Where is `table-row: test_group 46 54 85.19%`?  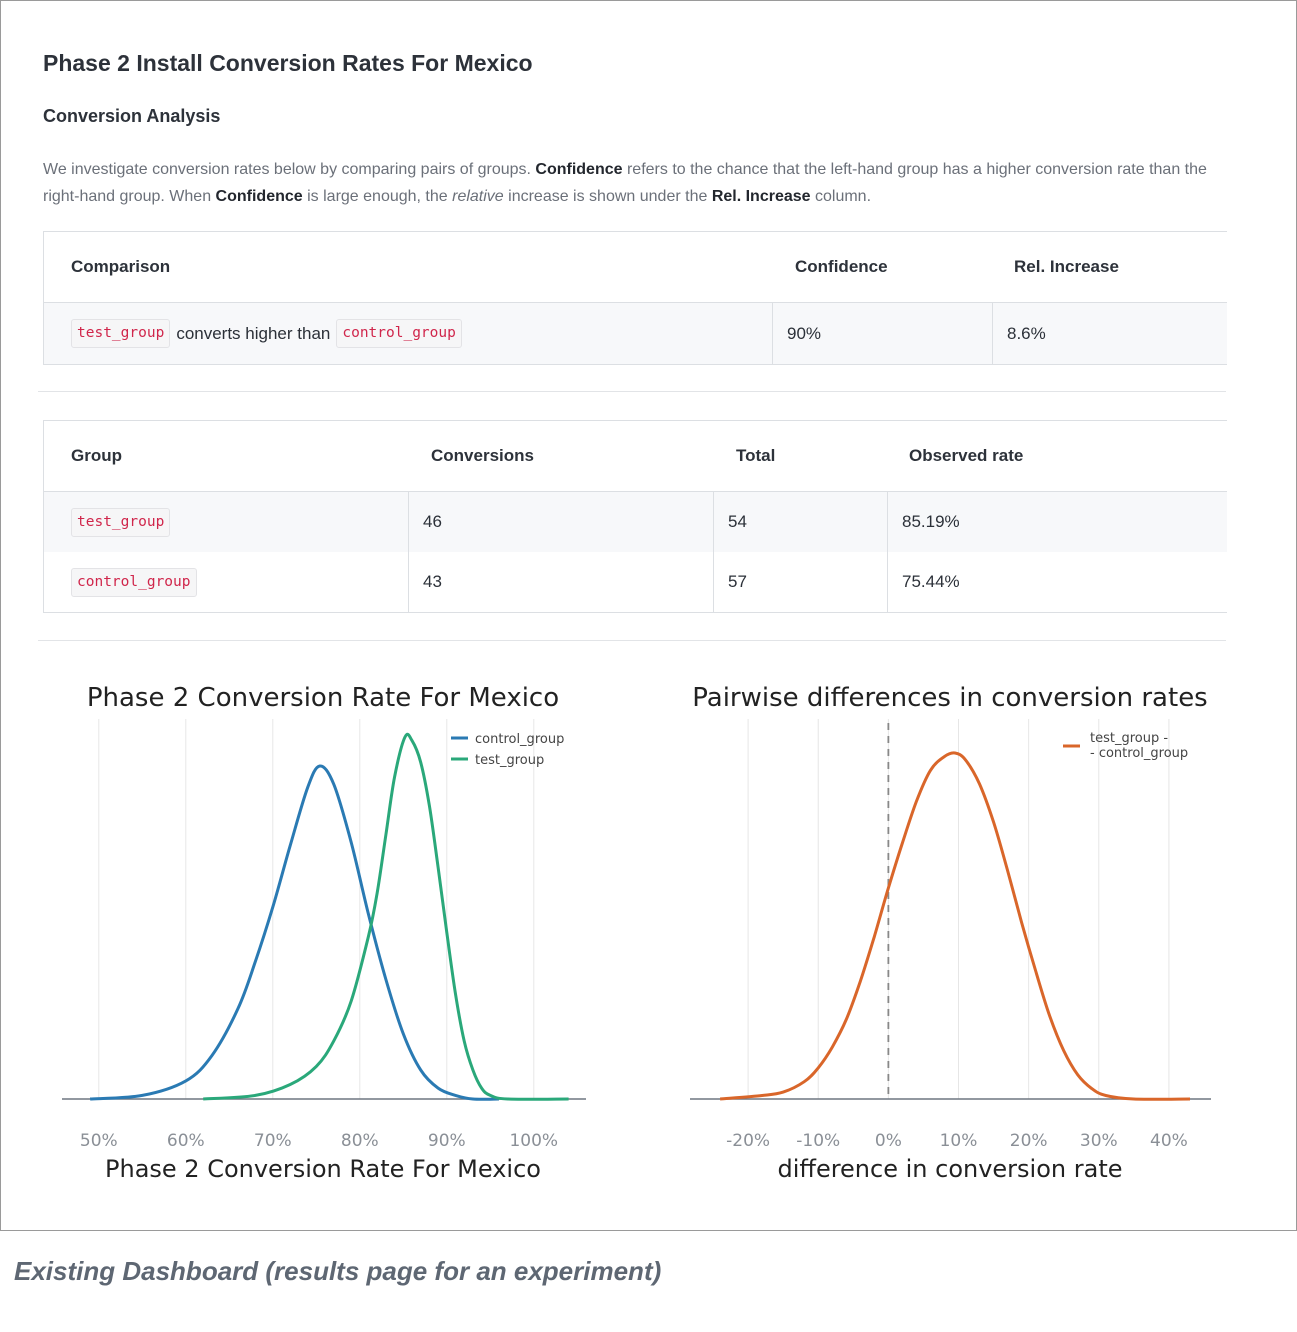
table-row: test_group 46 54 85.19% is located at coordinates (635, 522).